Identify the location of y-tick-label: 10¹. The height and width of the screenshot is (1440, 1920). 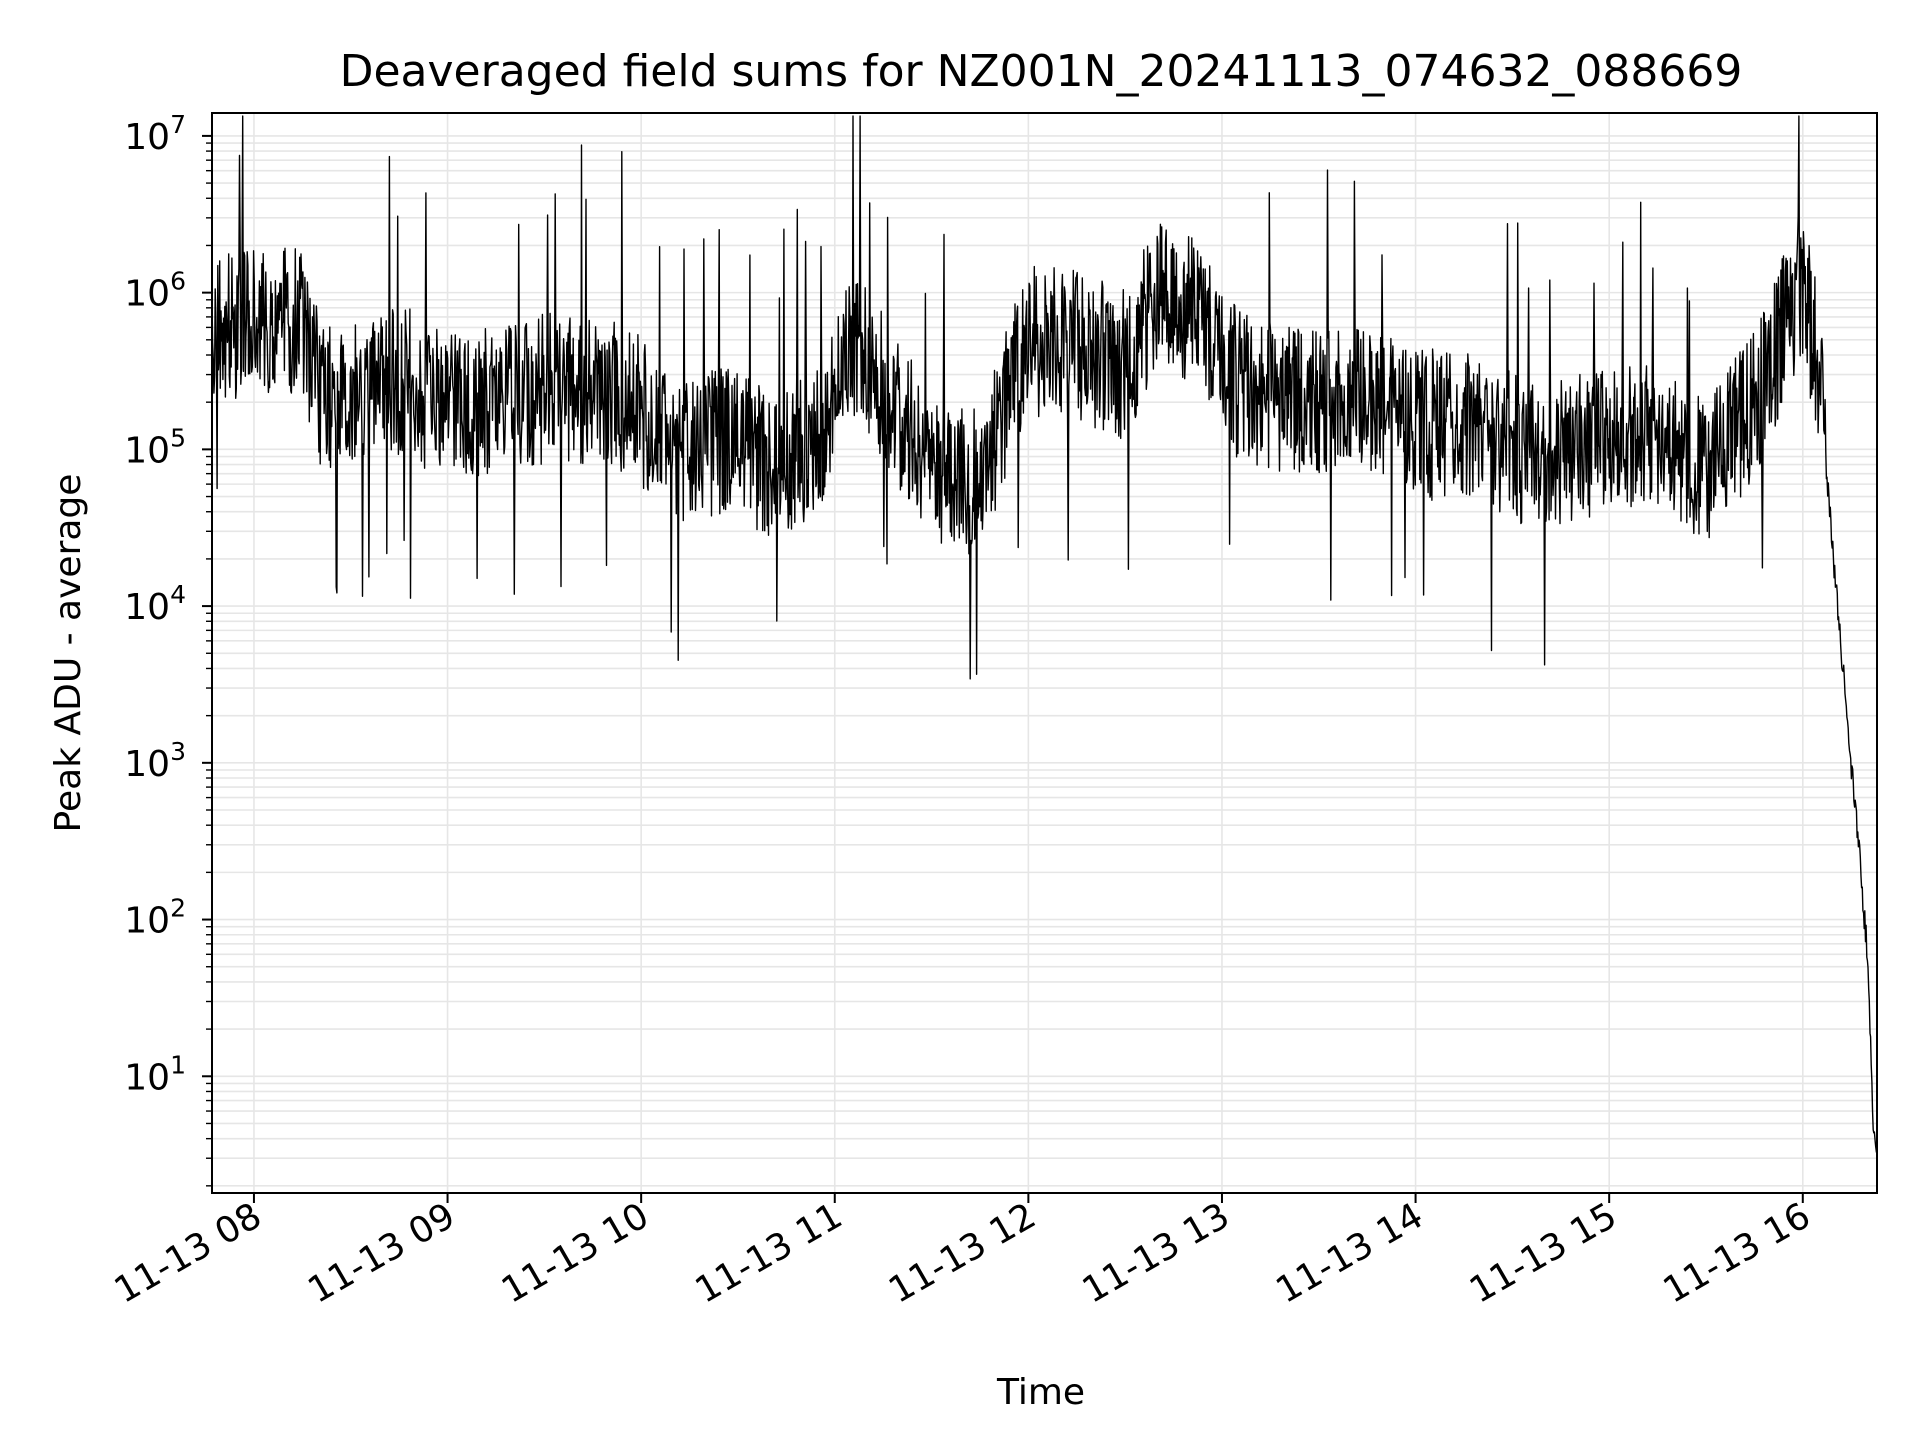
(155, 1074).